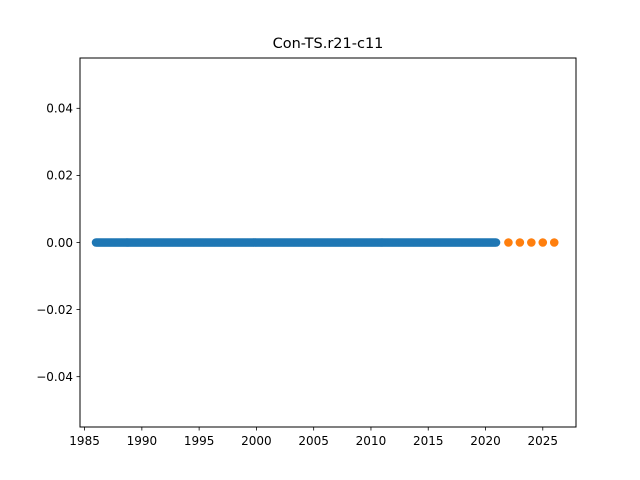  What do you see at coordinates (84, 441) in the screenshot?
I see `x-tick-label: 1985` at bounding box center [84, 441].